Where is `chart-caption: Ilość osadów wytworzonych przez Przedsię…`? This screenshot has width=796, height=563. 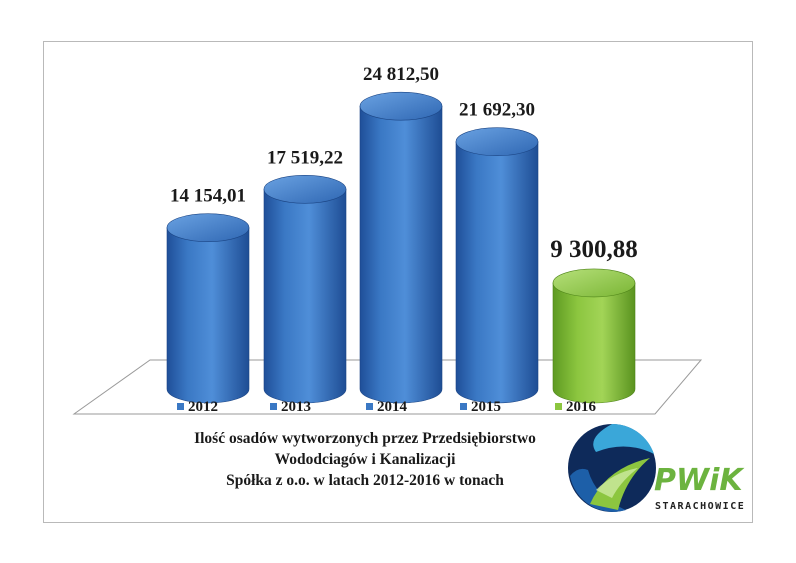
chart-caption: Ilość osadów wytworzonych przez Przedsię… is located at coordinates (365, 459).